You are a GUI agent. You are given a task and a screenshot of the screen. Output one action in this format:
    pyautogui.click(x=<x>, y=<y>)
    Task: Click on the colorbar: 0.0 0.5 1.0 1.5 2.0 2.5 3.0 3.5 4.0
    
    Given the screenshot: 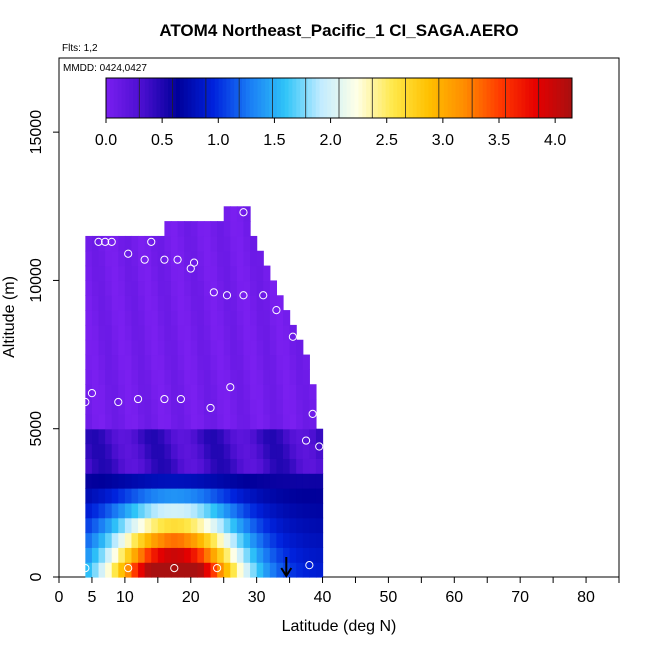 What is the action you would take?
    pyautogui.click(x=334, y=113)
    